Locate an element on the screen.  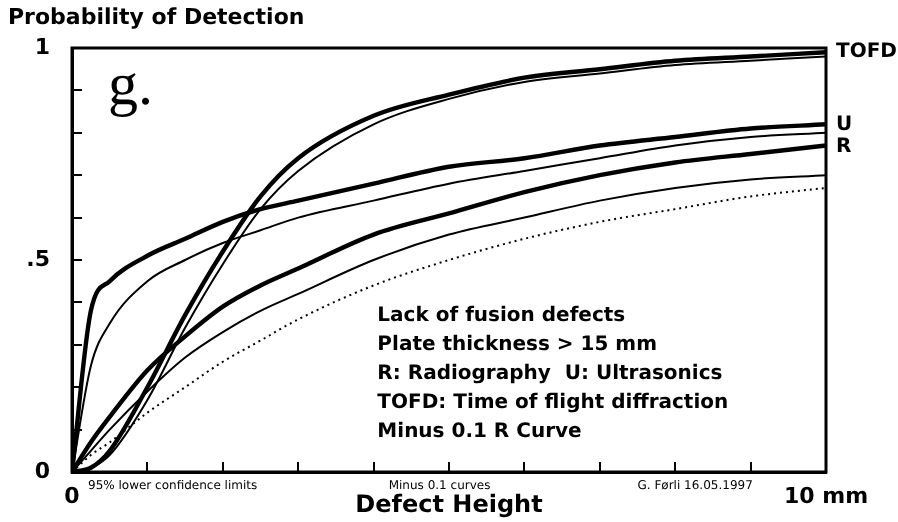
y-tick-label: 1 is located at coordinates (42, 46).